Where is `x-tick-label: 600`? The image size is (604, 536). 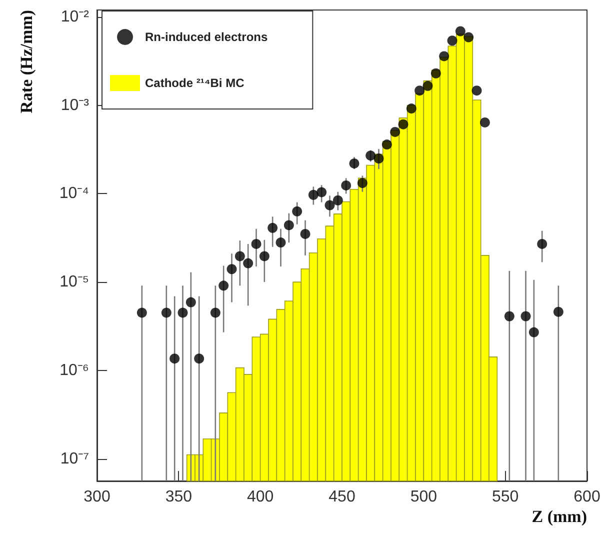 x-tick-label: 600 is located at coordinates (587, 497).